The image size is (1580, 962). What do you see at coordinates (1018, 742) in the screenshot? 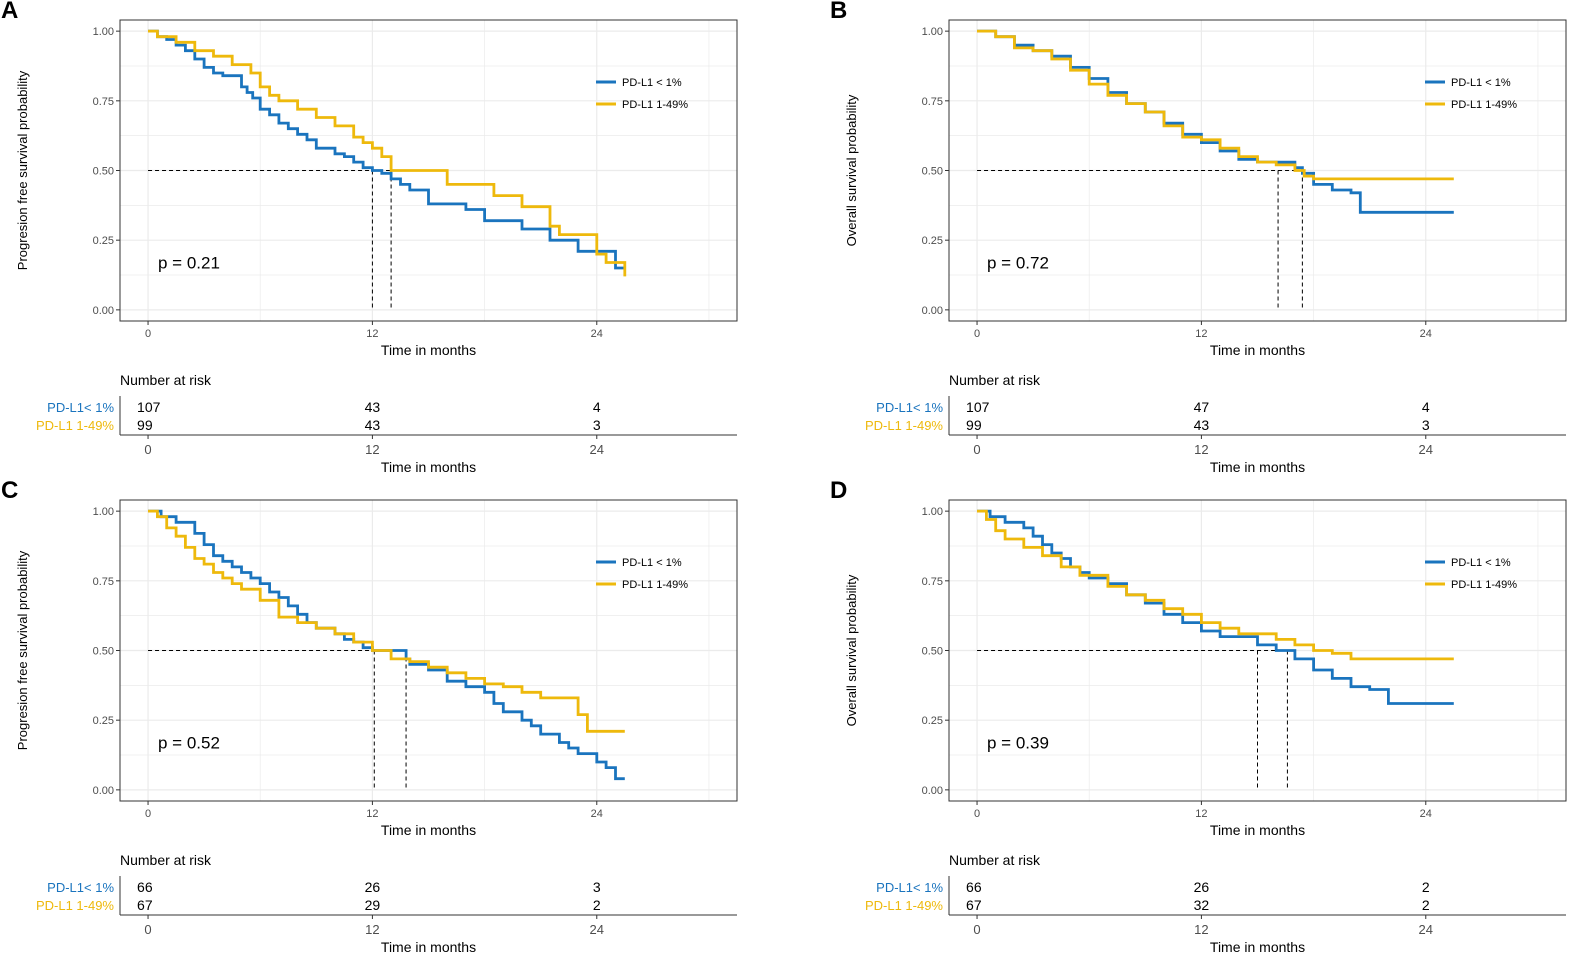
I see `p-value: p = 0.39` at bounding box center [1018, 742].